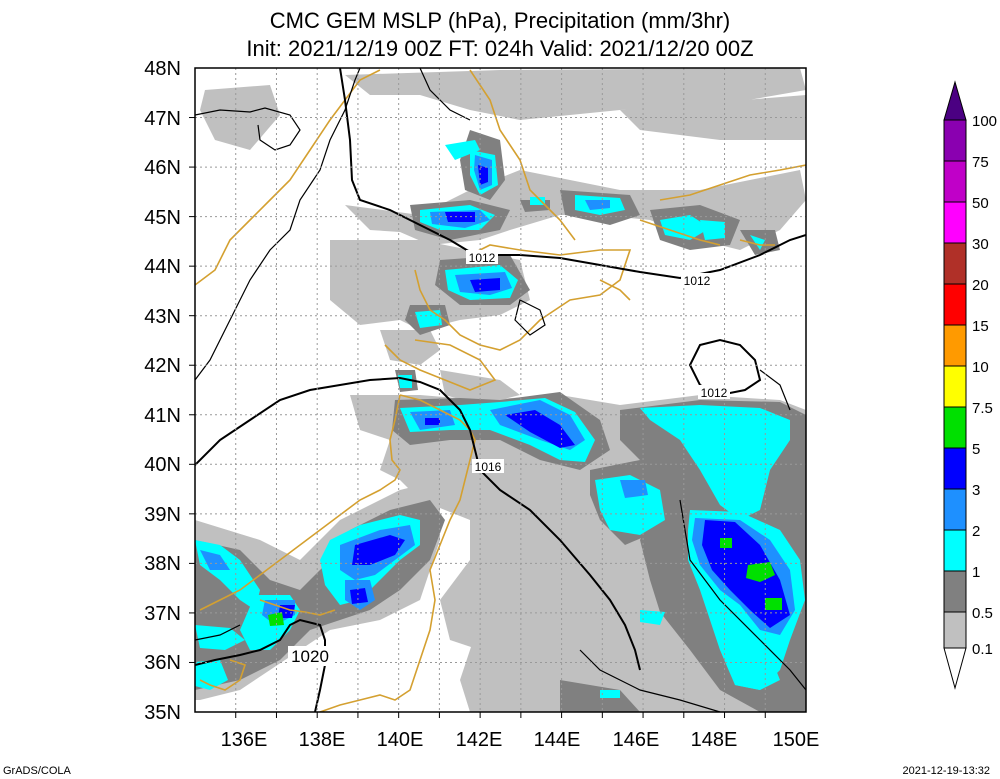 The height and width of the screenshot is (779, 1000). Describe the element at coordinates (980, 162) in the screenshot. I see `colorbar-label: 75` at that location.